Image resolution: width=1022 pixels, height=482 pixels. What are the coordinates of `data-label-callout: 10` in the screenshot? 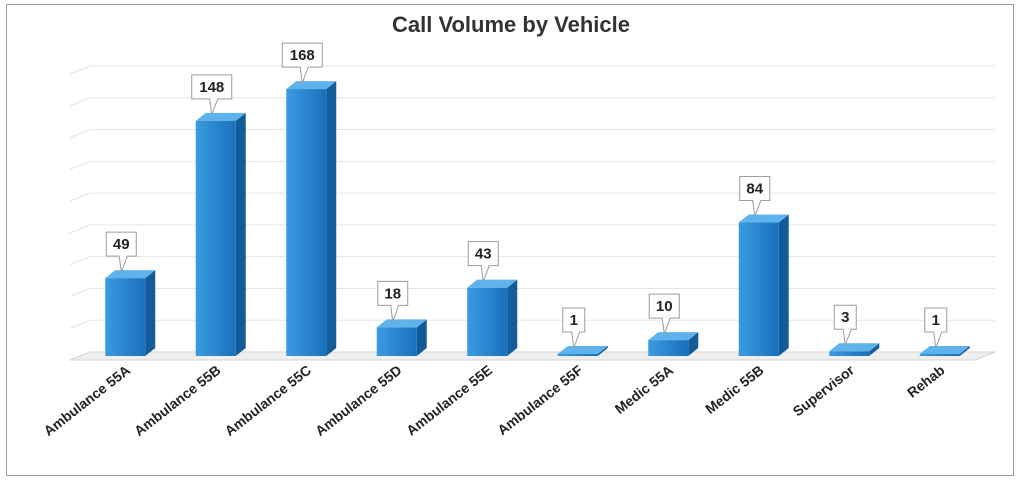 It's located at (664, 314).